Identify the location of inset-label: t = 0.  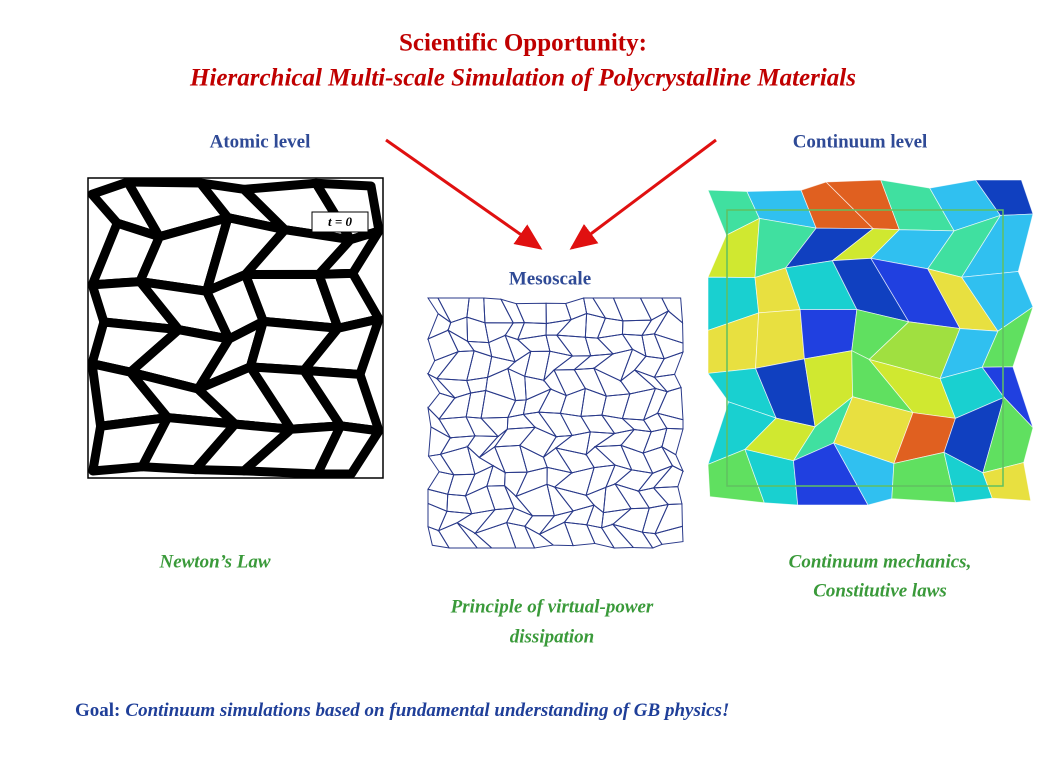
(340, 221).